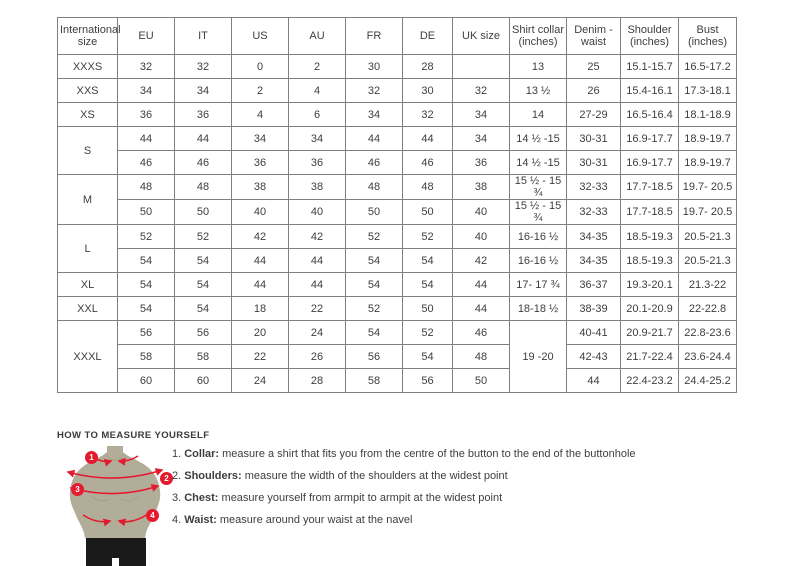 This screenshot has height=566, width=787. What do you see at coordinates (538, 356) in the screenshot?
I see `table-cell: 19 -20` at bounding box center [538, 356].